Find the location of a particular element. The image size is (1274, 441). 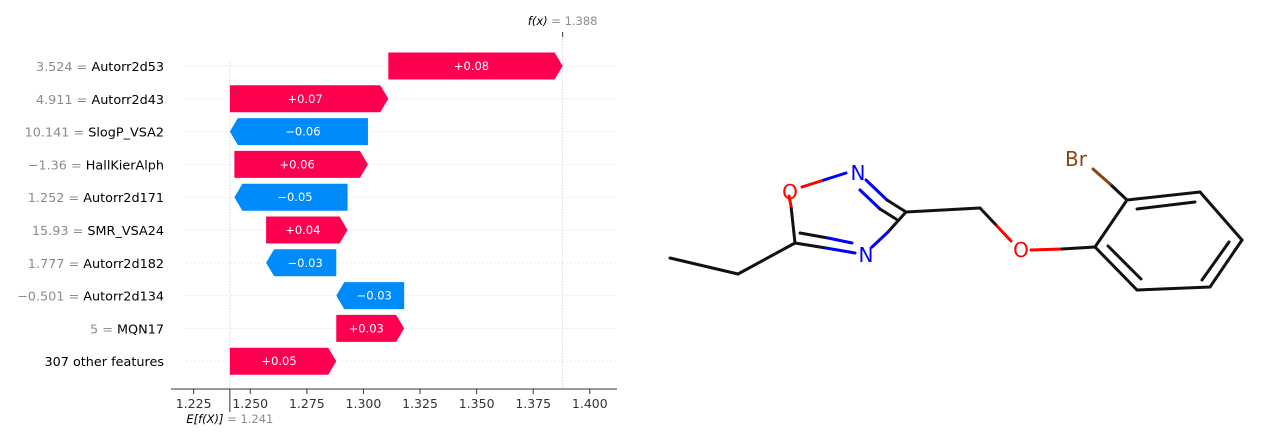

molecule-structure: O N N O Br is located at coordinates (956, 219).